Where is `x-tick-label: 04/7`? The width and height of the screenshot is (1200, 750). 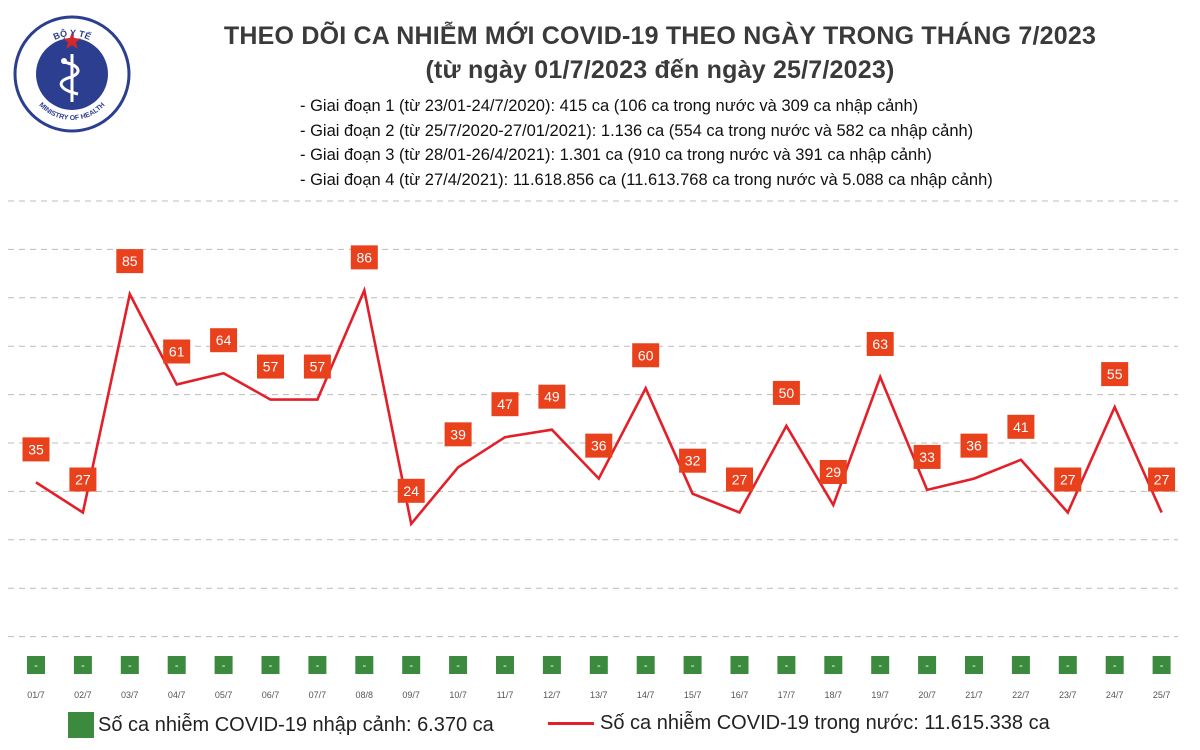
x-tick-label: 04/7 is located at coordinates (177, 695).